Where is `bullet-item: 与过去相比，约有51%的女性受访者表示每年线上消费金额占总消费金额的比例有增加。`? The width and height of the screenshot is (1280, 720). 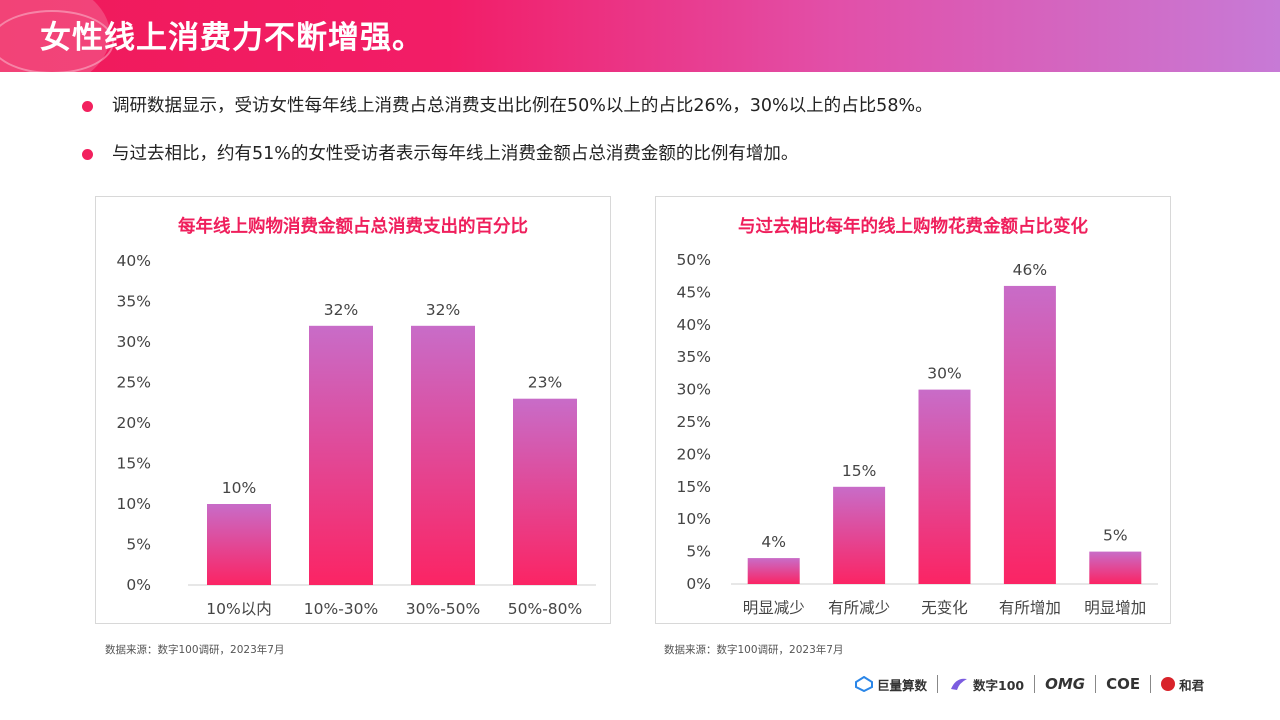 bullet-item: 与过去相比，约有51%的女性受访者表示每年线上消费金额占总消费金额的比例有增加。 is located at coordinates (507, 165).